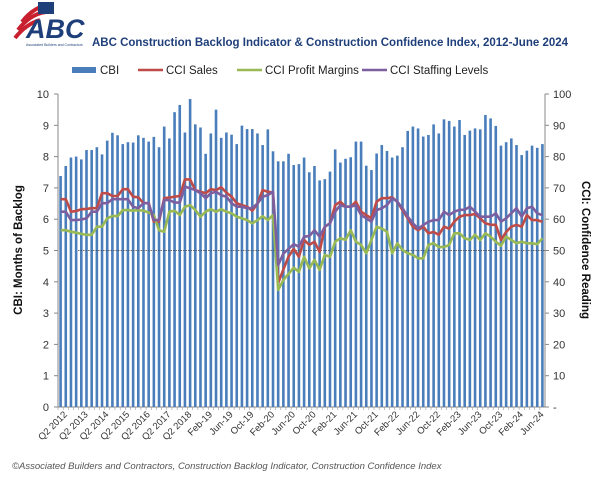 Image resolution: width=600 pixels, height=497 pixels. What do you see at coordinates (559, 220) in the screenshot?
I see `right-tick-label: 60` at bounding box center [559, 220].